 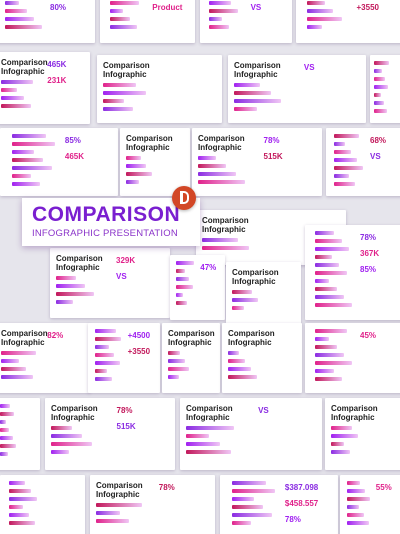 I want to click on slide-stat: 55%, so click(x=383, y=487).